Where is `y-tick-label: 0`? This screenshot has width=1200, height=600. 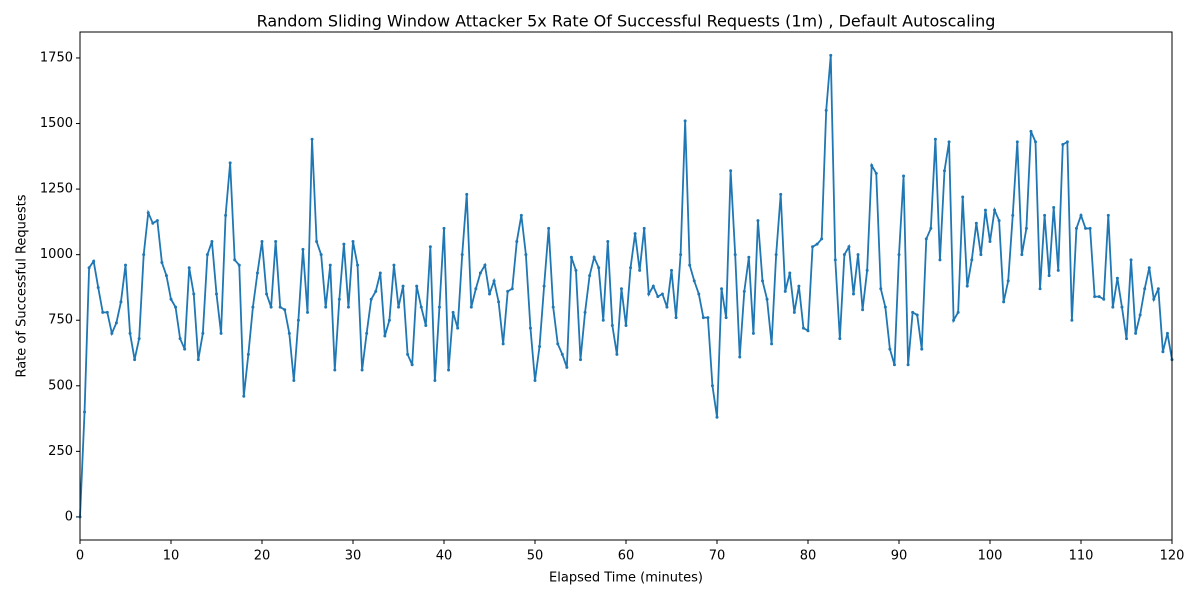 y-tick-label: 0 is located at coordinates (69, 516).